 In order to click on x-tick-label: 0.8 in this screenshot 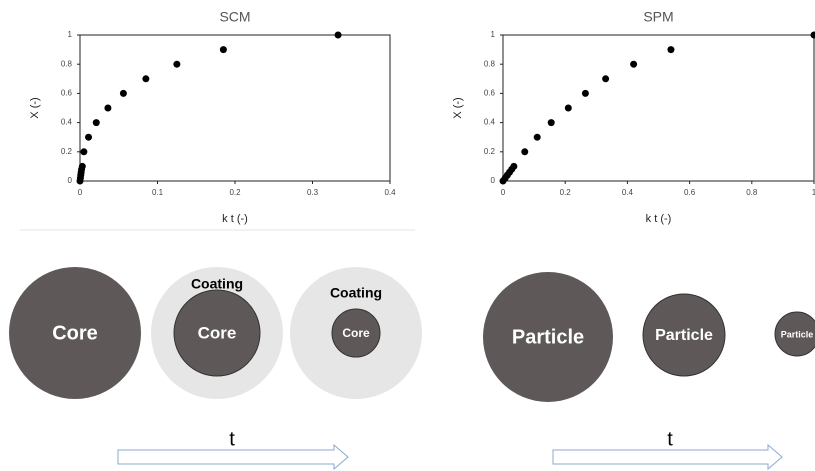, I will do `click(752, 192)`.